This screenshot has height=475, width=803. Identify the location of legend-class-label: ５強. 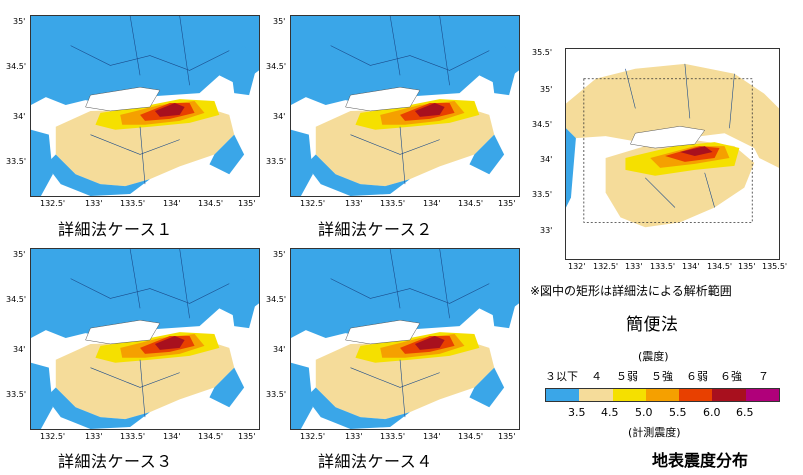
(662, 376).